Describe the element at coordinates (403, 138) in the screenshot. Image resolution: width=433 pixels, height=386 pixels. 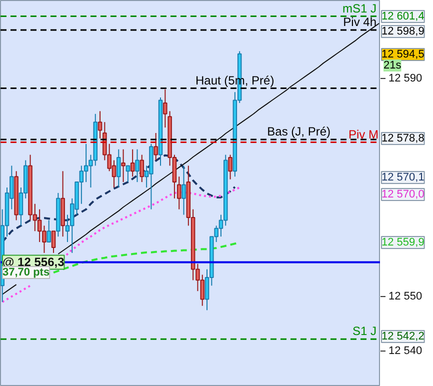
I see `text: 12 578,8` at that location.